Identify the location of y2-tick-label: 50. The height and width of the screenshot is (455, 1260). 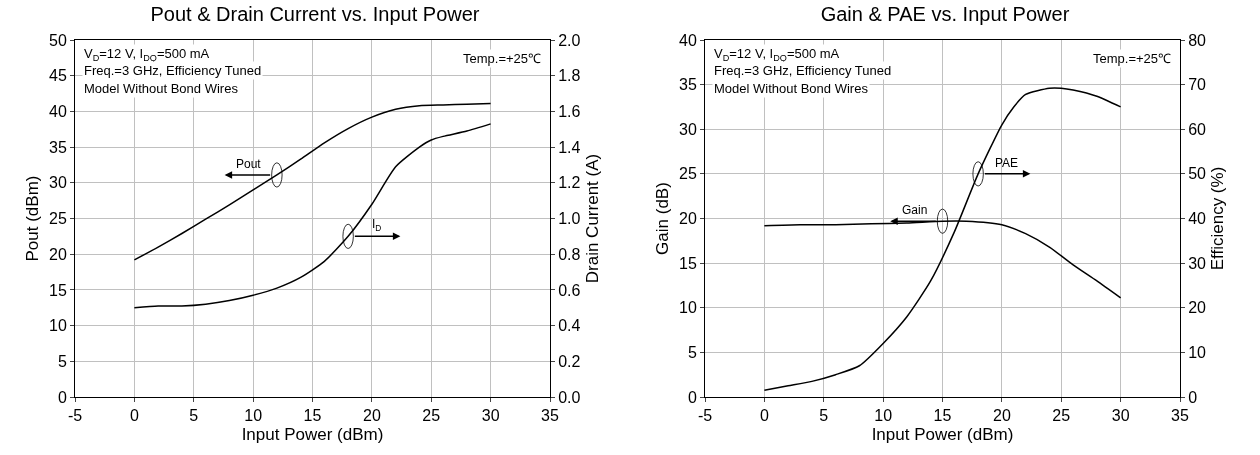
(1197, 174).